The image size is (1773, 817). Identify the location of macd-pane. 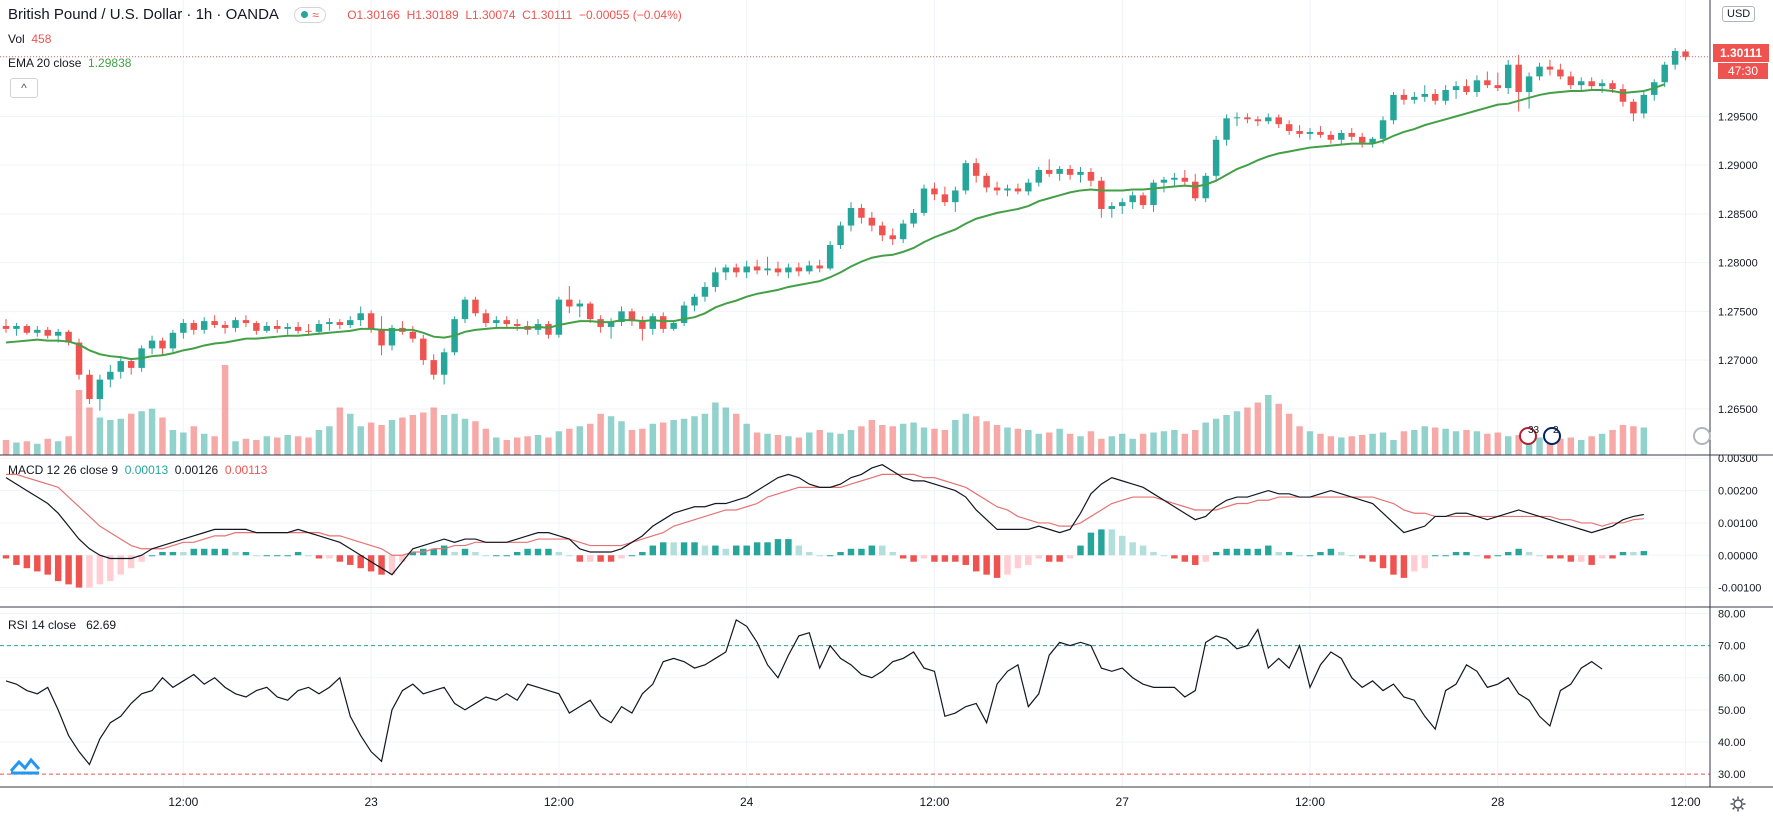
(825, 526).